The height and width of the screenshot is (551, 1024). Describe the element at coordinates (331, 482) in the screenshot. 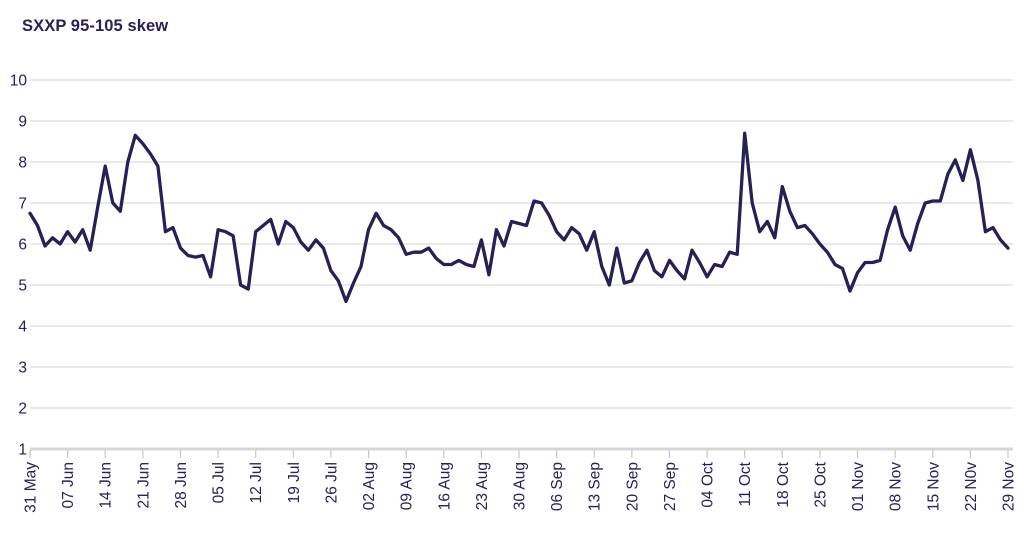

I see `x-axis-tick-label: 26 Jul` at that location.